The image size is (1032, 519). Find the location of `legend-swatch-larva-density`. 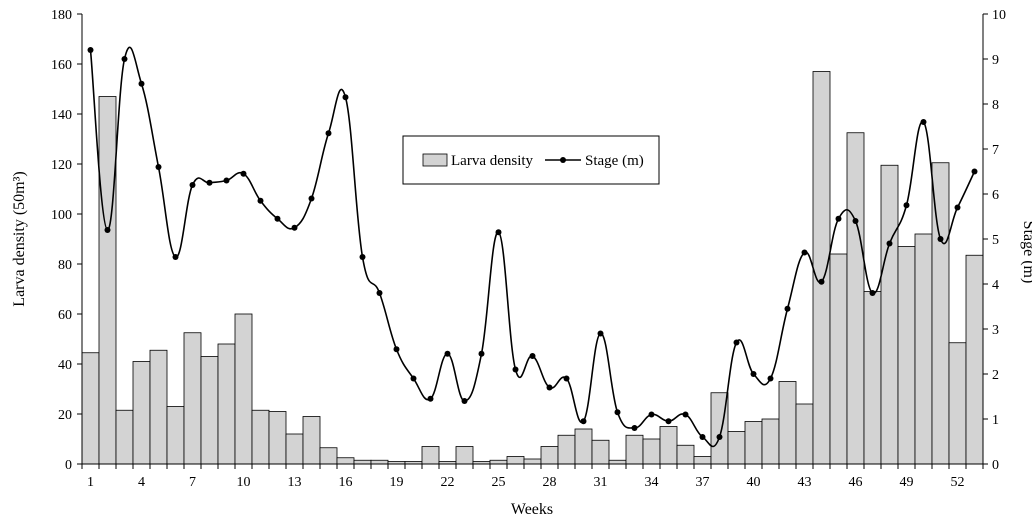

legend-swatch-larva-density is located at coordinates (435, 160).